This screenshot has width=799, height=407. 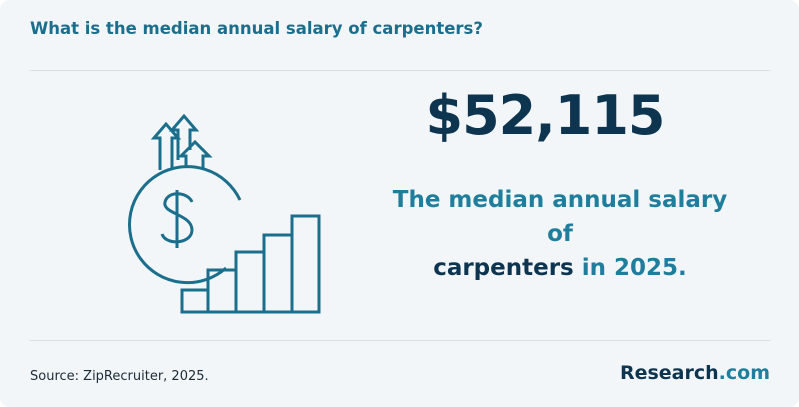 I want to click on brand-logo: Research.com, so click(x=695, y=373).